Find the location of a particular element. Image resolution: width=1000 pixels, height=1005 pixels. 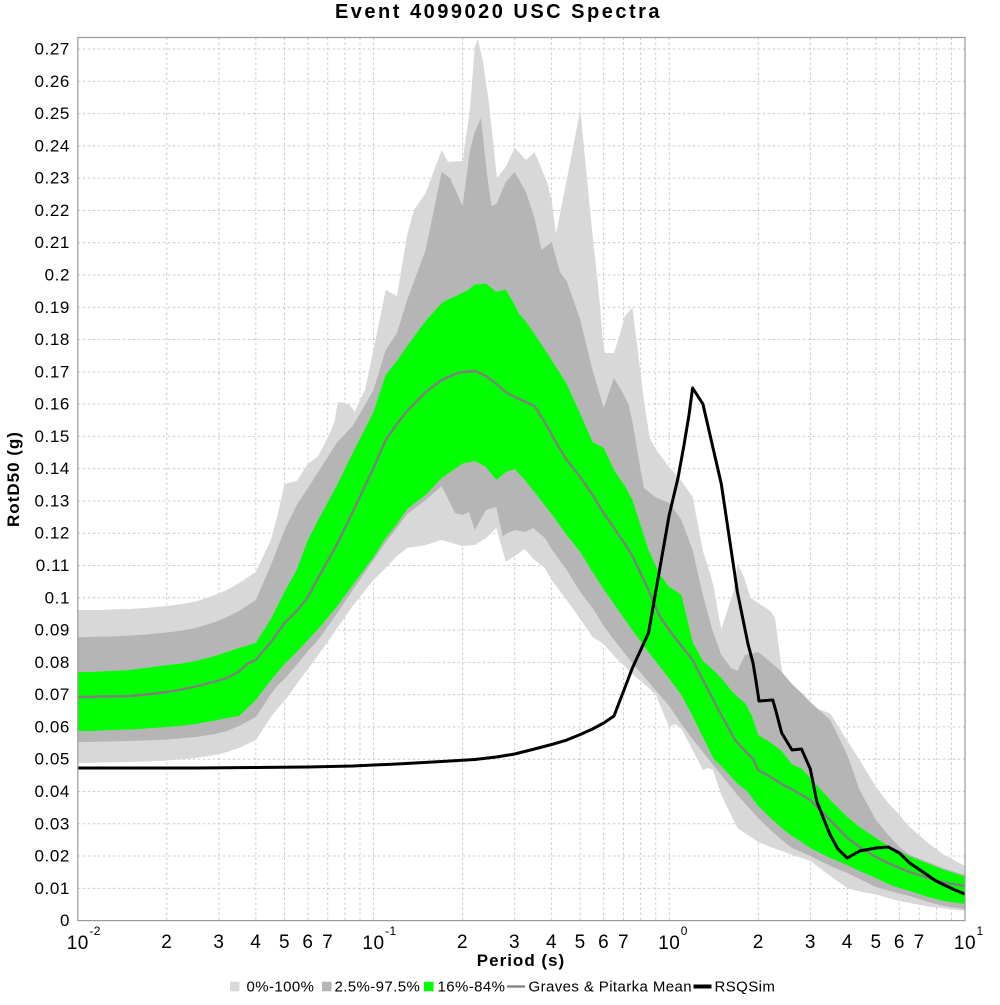

svg-text: 0.11 is located at coordinates (53, 565).